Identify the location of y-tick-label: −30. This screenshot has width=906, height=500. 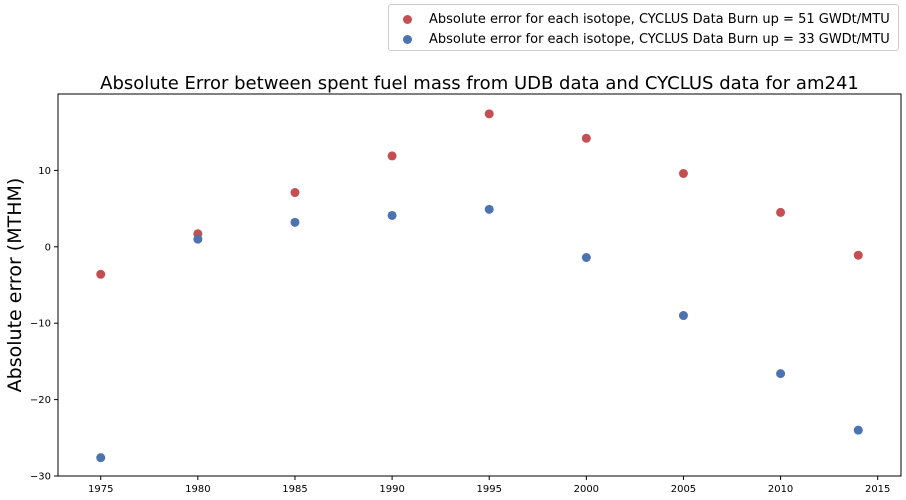
(40, 477).